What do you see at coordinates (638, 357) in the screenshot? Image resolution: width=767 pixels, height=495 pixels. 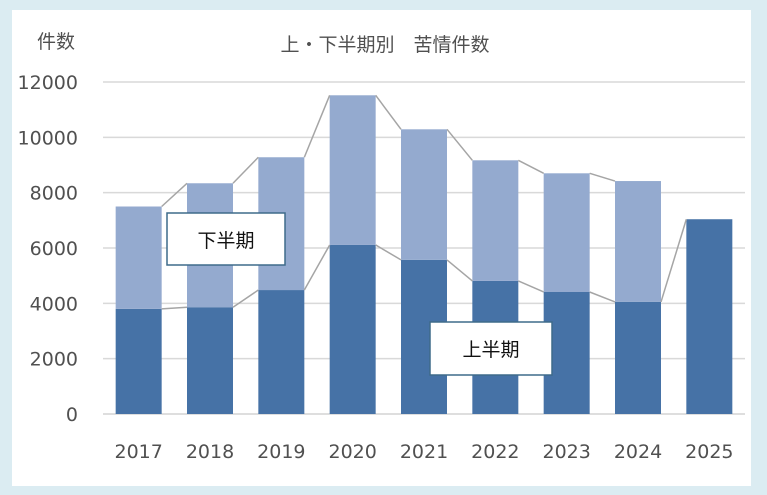 I see `bar-upper-half-2024` at bounding box center [638, 357].